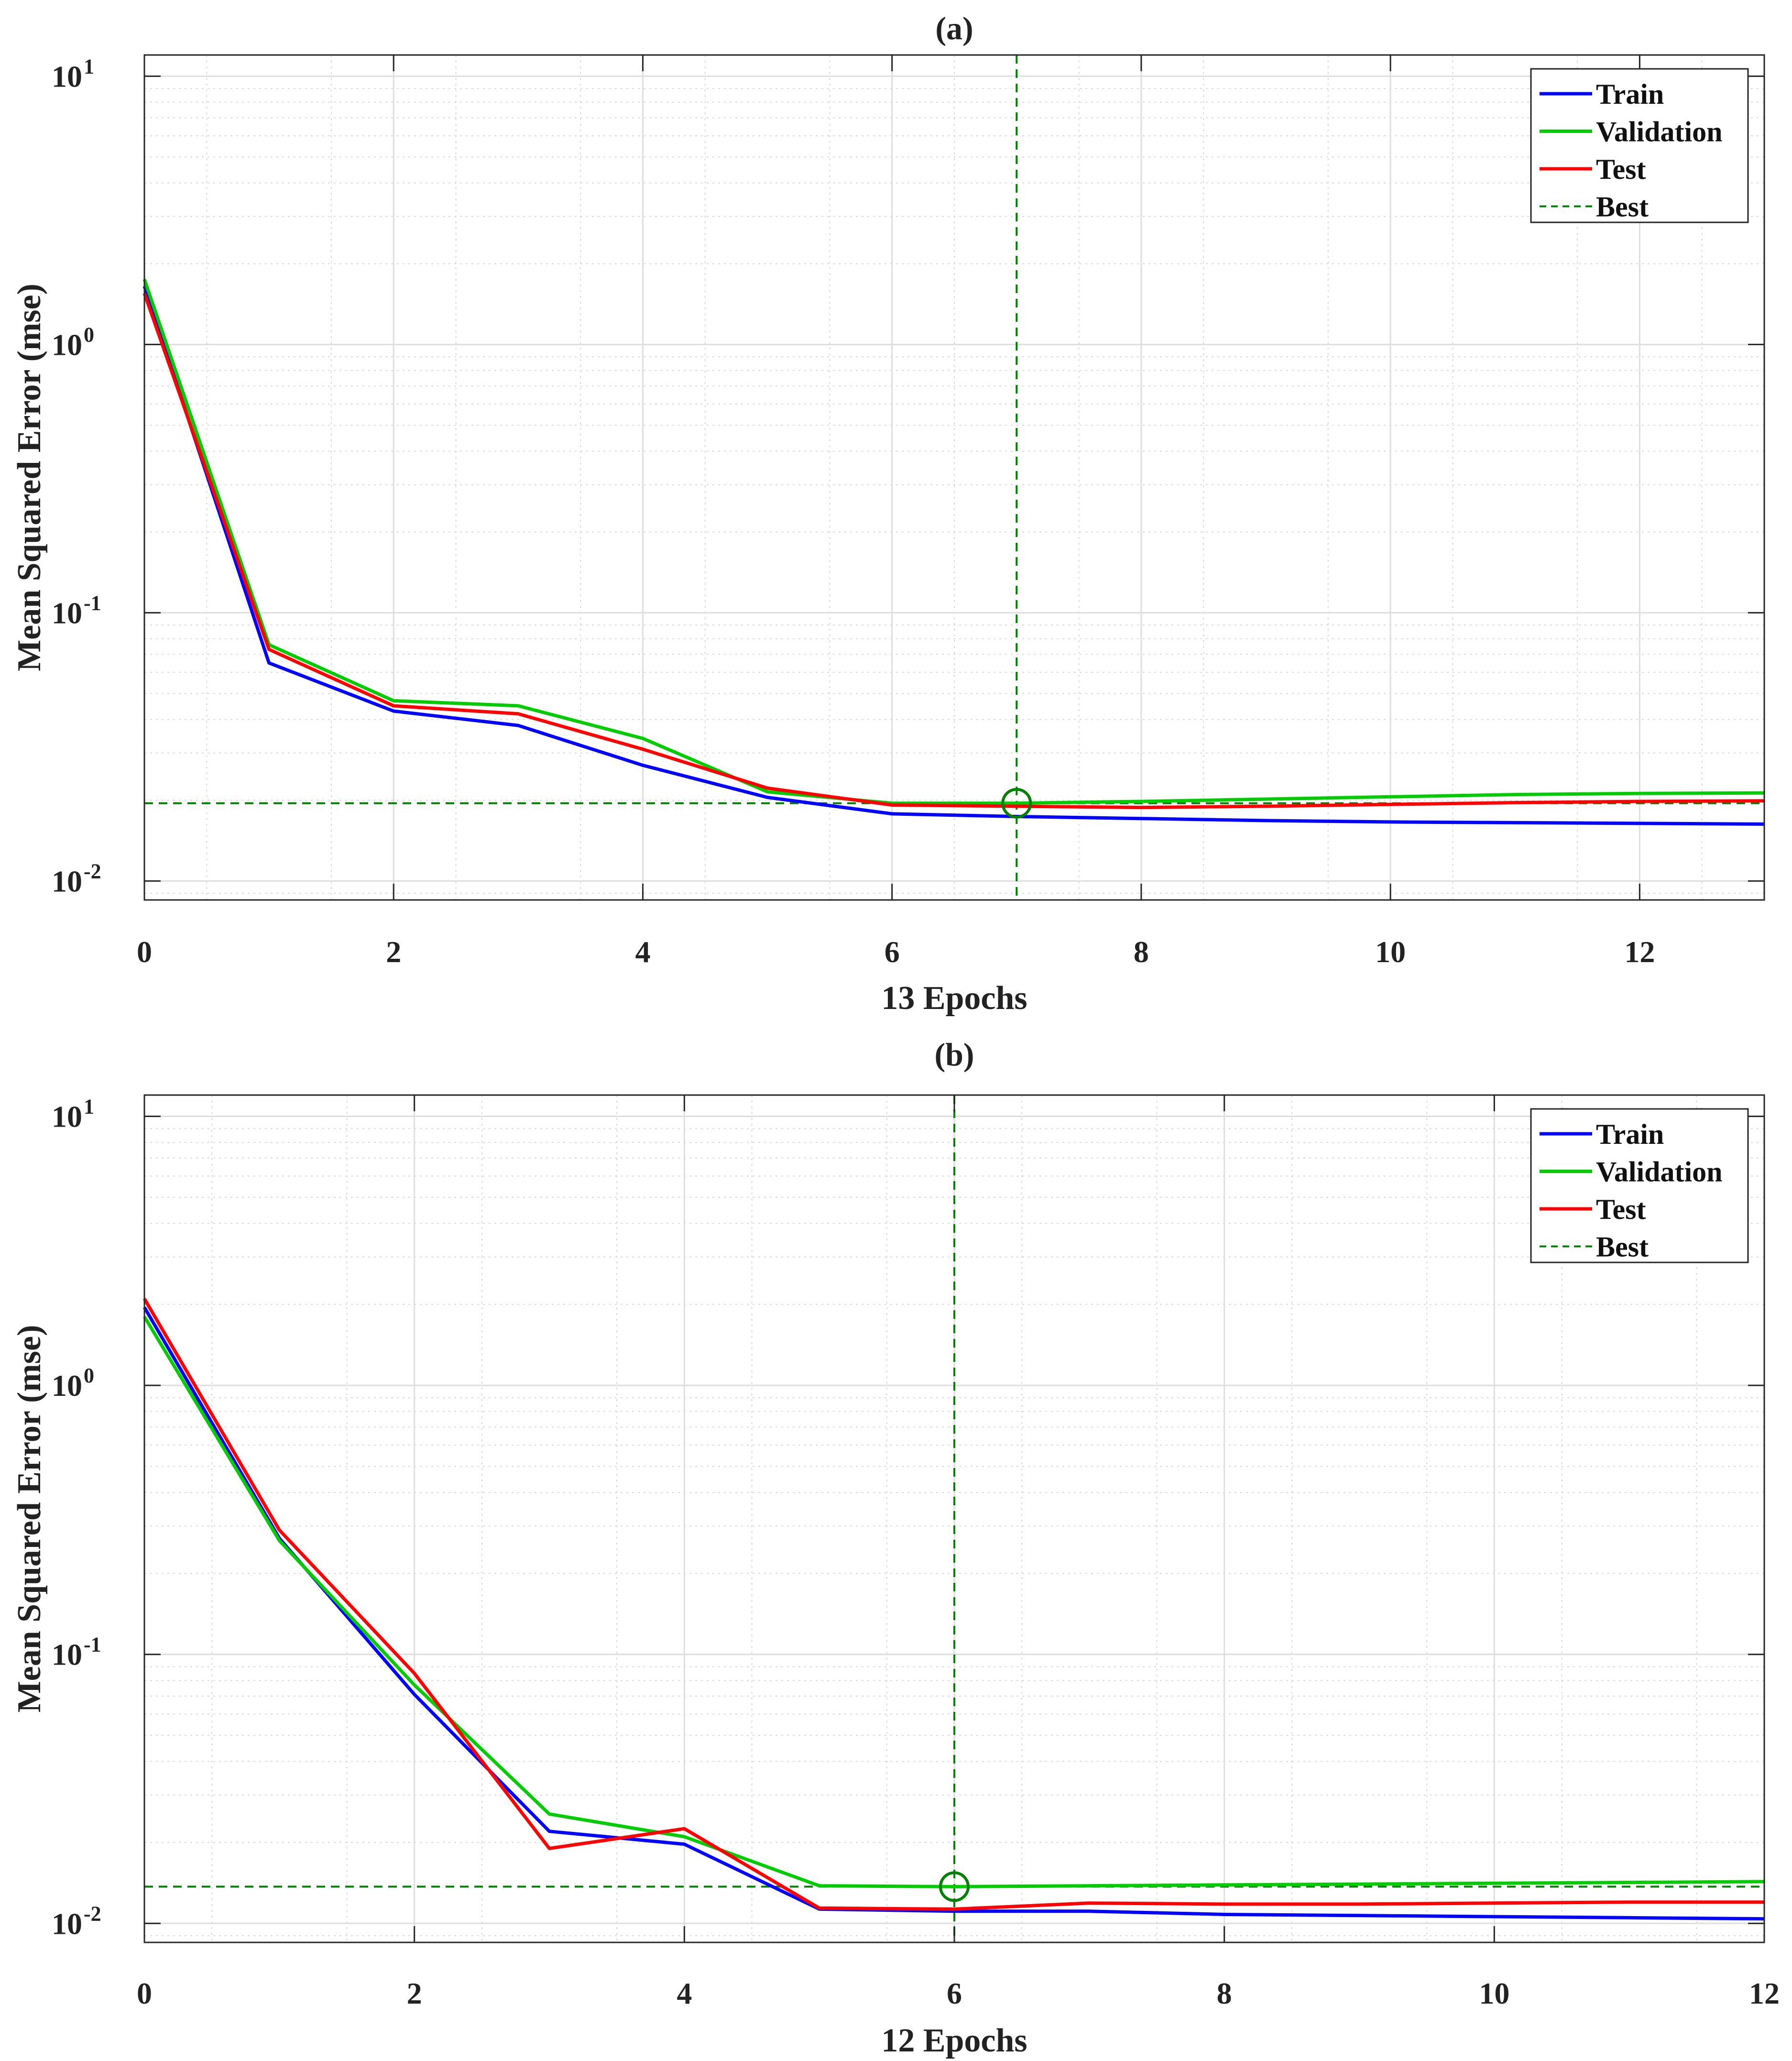 The height and width of the screenshot is (2061, 1792). What do you see at coordinates (954, 28) in the screenshot?
I see `chart-title: (a)` at bounding box center [954, 28].